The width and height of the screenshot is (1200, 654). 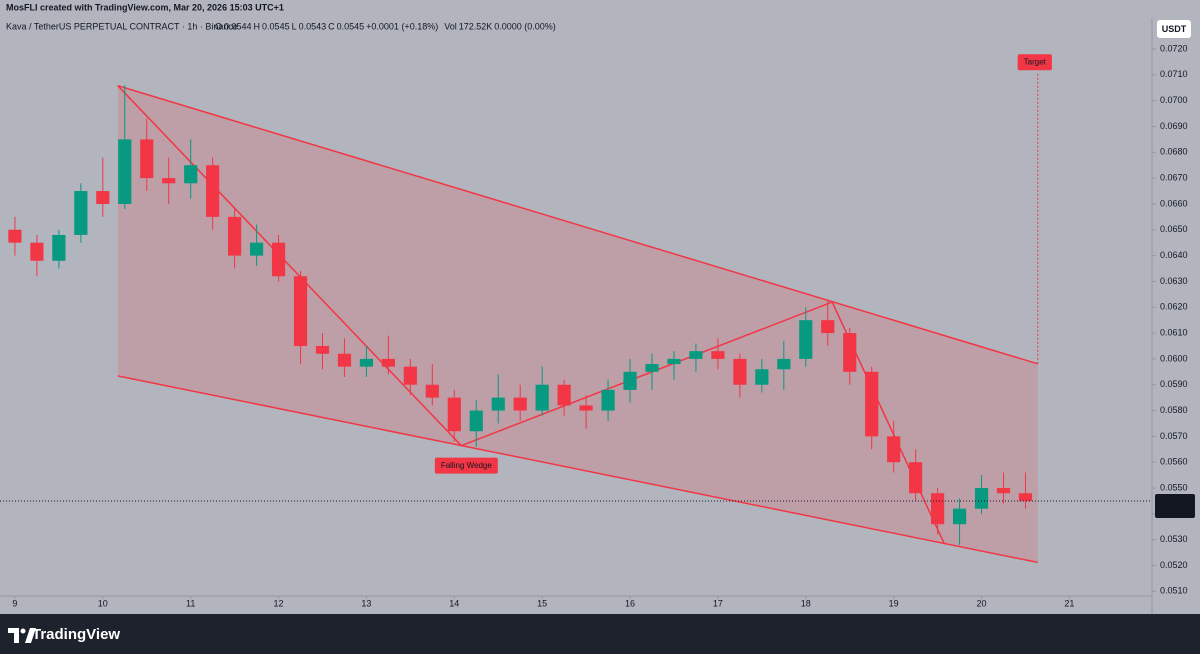 What do you see at coordinates (806, 603) in the screenshot?
I see `x-tick-label: 18` at bounding box center [806, 603].